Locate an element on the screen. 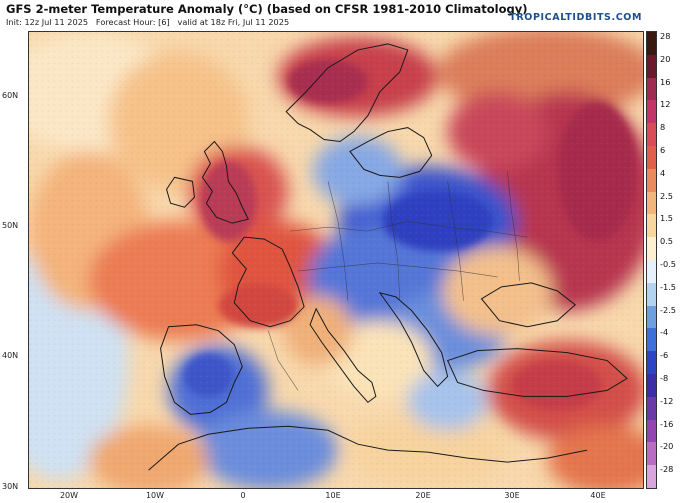 Image resolution: width=680 pixels, height=503 pixels. colorbar-label: -0.5 is located at coordinates (668, 264).